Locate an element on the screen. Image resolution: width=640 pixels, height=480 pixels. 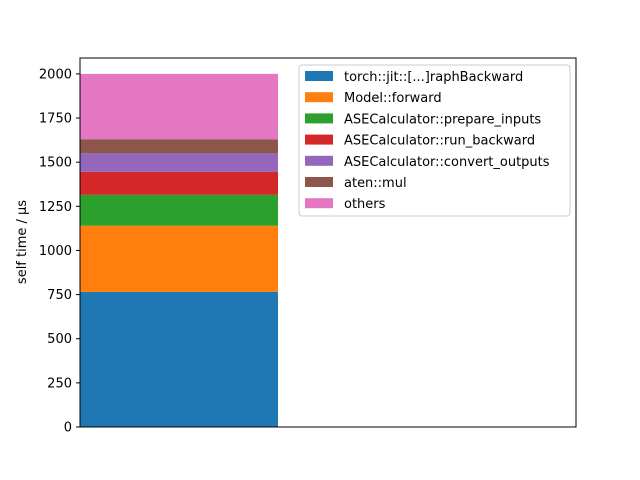
y-axis-label: self time / µs is located at coordinates (22, 242).